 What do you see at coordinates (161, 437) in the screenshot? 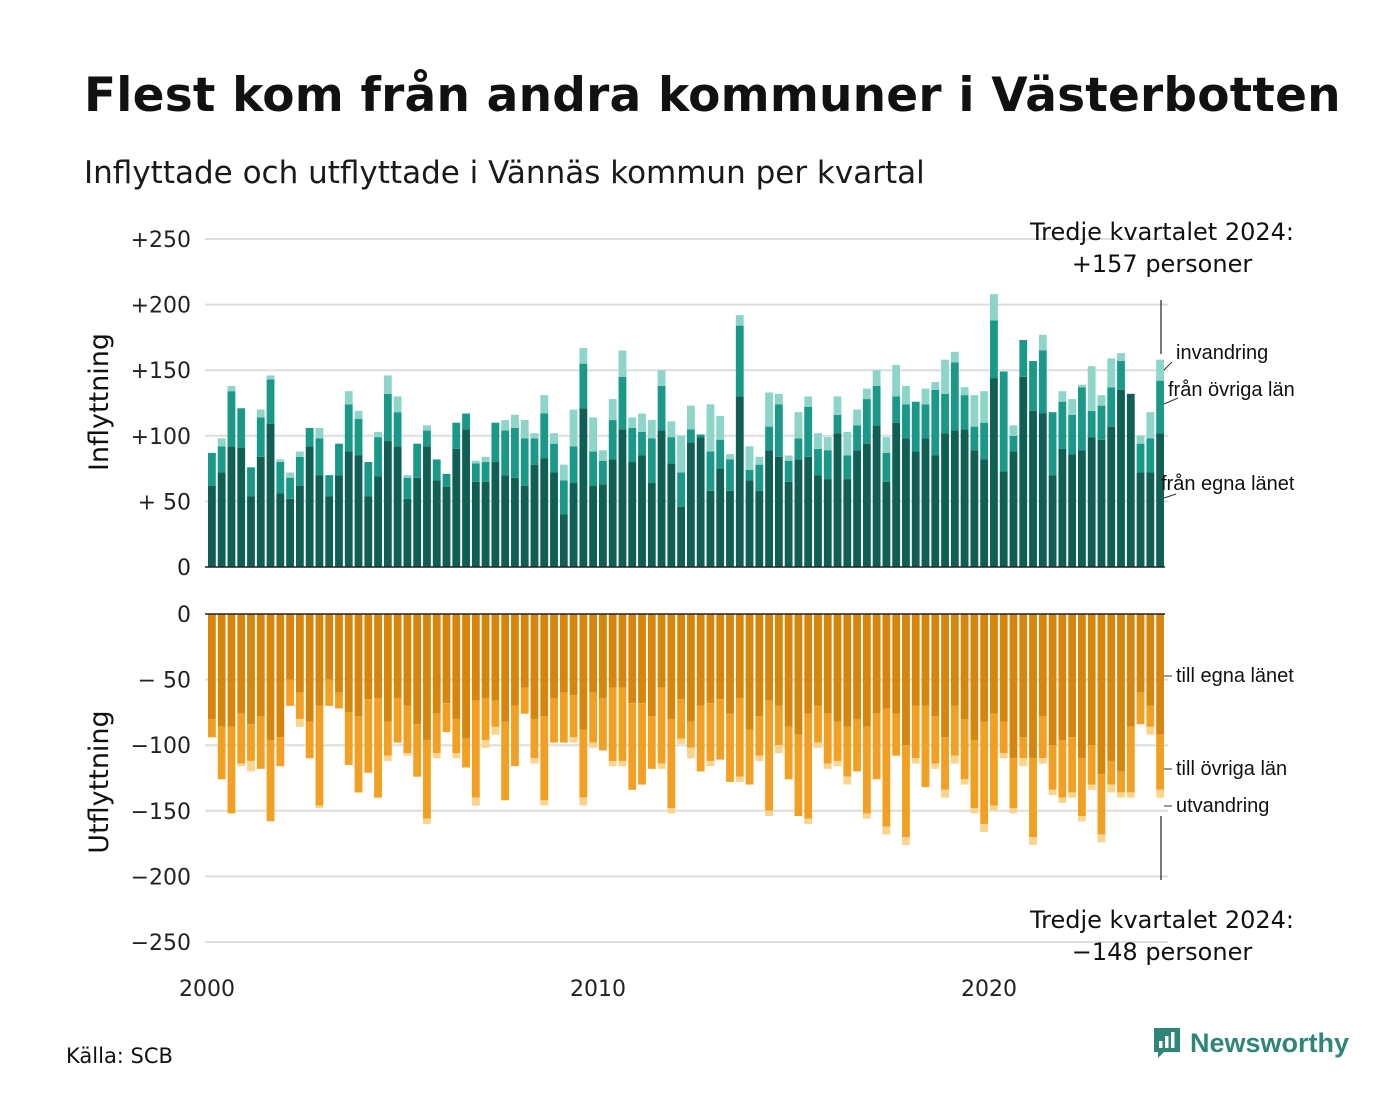
I see `inflow-y-tick-label: +100` at bounding box center [161, 437].